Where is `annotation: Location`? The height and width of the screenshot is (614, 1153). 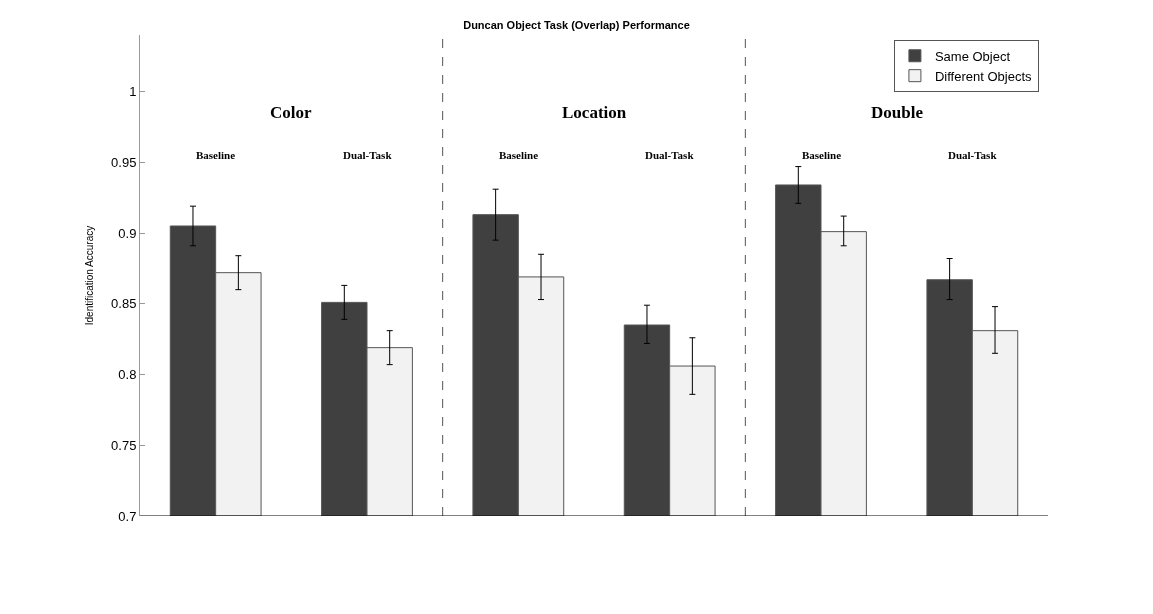
annotation: Location is located at coordinates (594, 112).